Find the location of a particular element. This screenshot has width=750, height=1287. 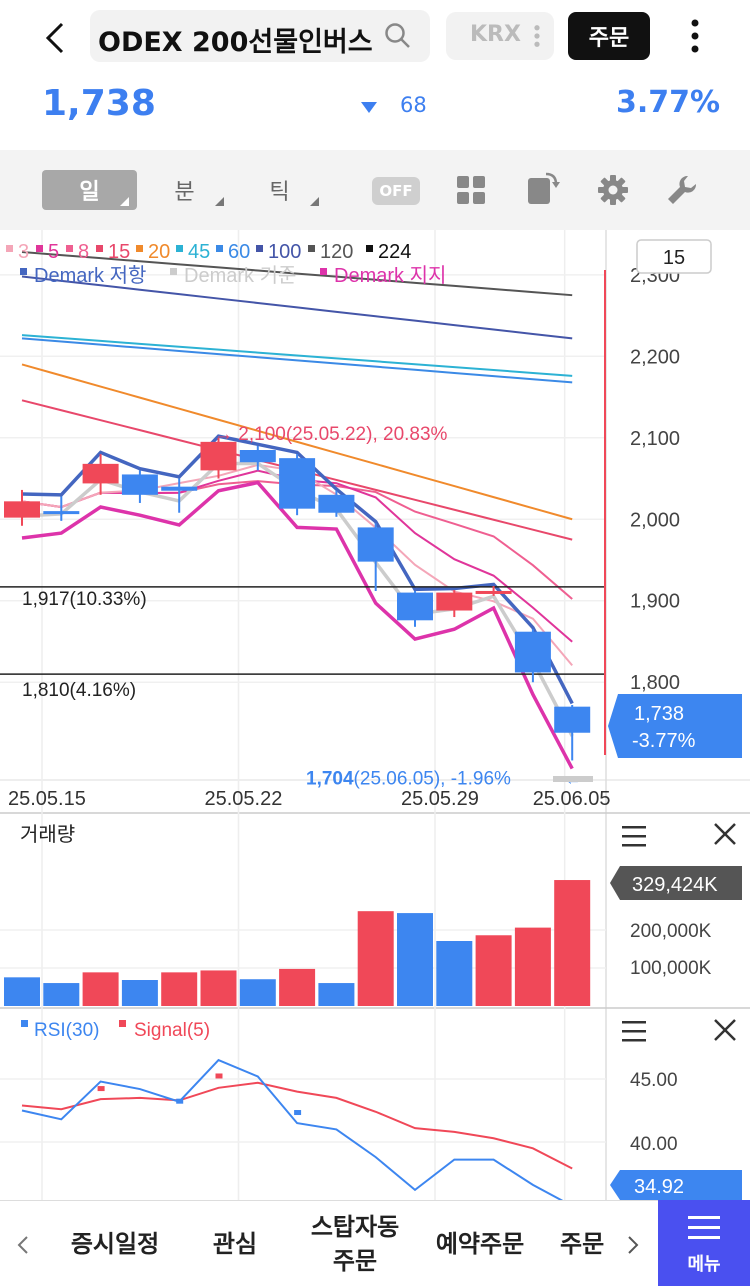

period-count-box is located at coordinates (674, 256).